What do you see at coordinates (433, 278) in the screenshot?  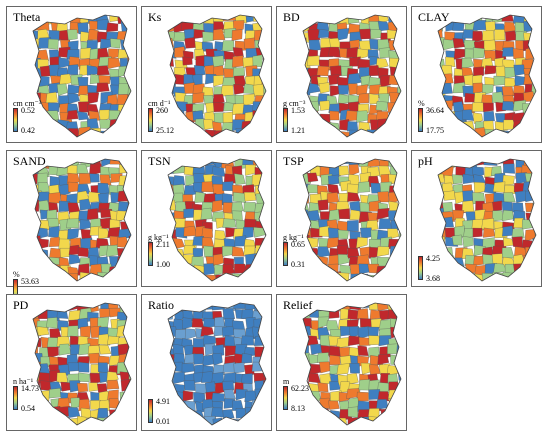 I see `legend-min-value: 3.68` at bounding box center [433, 278].